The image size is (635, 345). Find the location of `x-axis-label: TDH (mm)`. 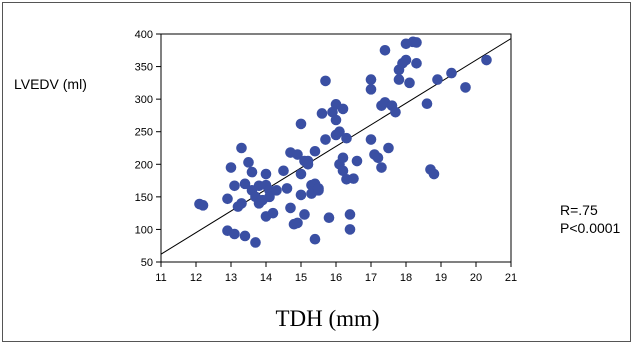

x-axis-label: TDH (mm) is located at coordinates (327, 318).